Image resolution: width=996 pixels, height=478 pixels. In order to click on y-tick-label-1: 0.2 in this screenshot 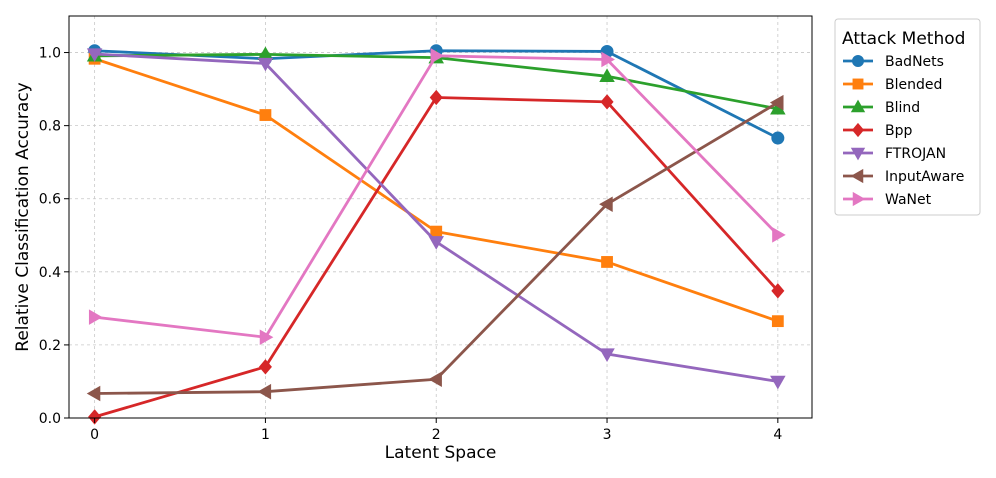, I will do `click(50, 346)`.